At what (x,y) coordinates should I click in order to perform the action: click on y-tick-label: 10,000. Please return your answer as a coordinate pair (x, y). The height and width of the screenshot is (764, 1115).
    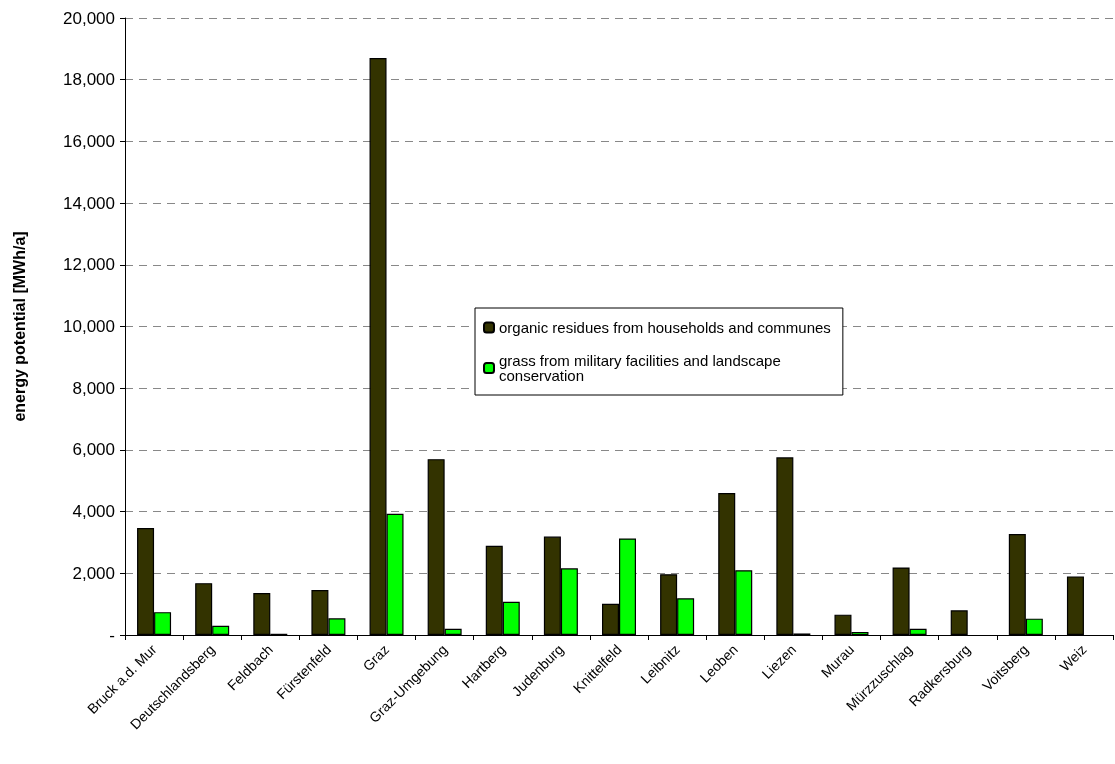
    Looking at the image, I should click on (89, 326).